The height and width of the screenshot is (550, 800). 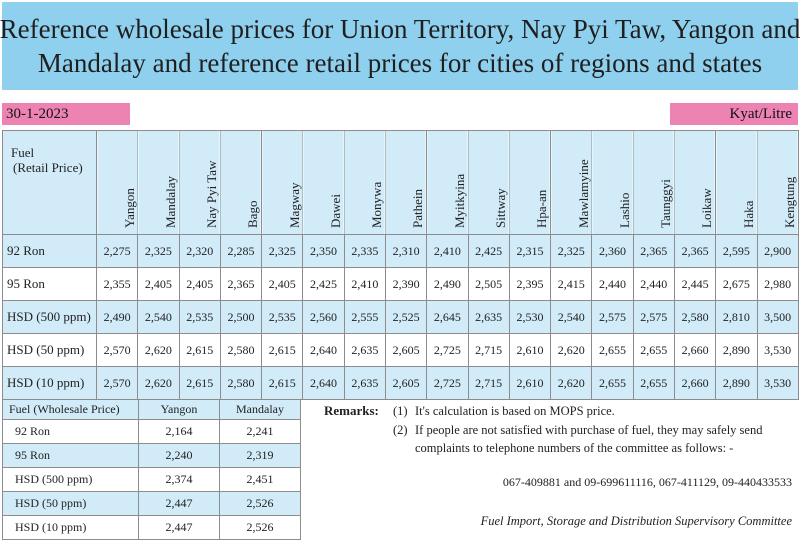 What do you see at coordinates (736, 182) in the screenshot?
I see `city-header-haka: Haka` at bounding box center [736, 182].